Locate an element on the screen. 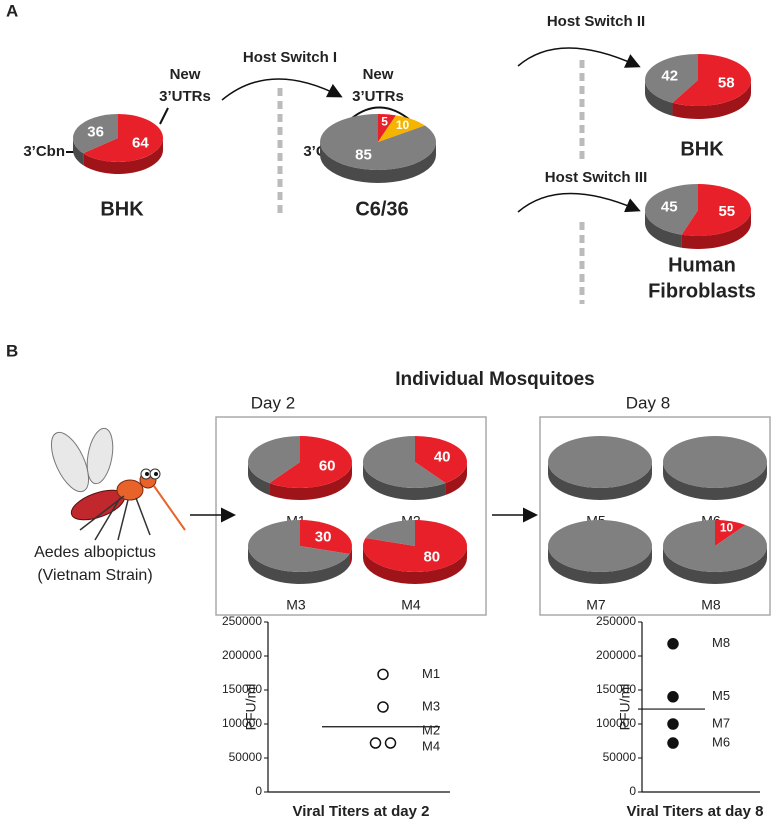 Image resolution: width=776 pixels, height=824 pixels. pie-label: Fibroblasts is located at coordinates (702, 291).